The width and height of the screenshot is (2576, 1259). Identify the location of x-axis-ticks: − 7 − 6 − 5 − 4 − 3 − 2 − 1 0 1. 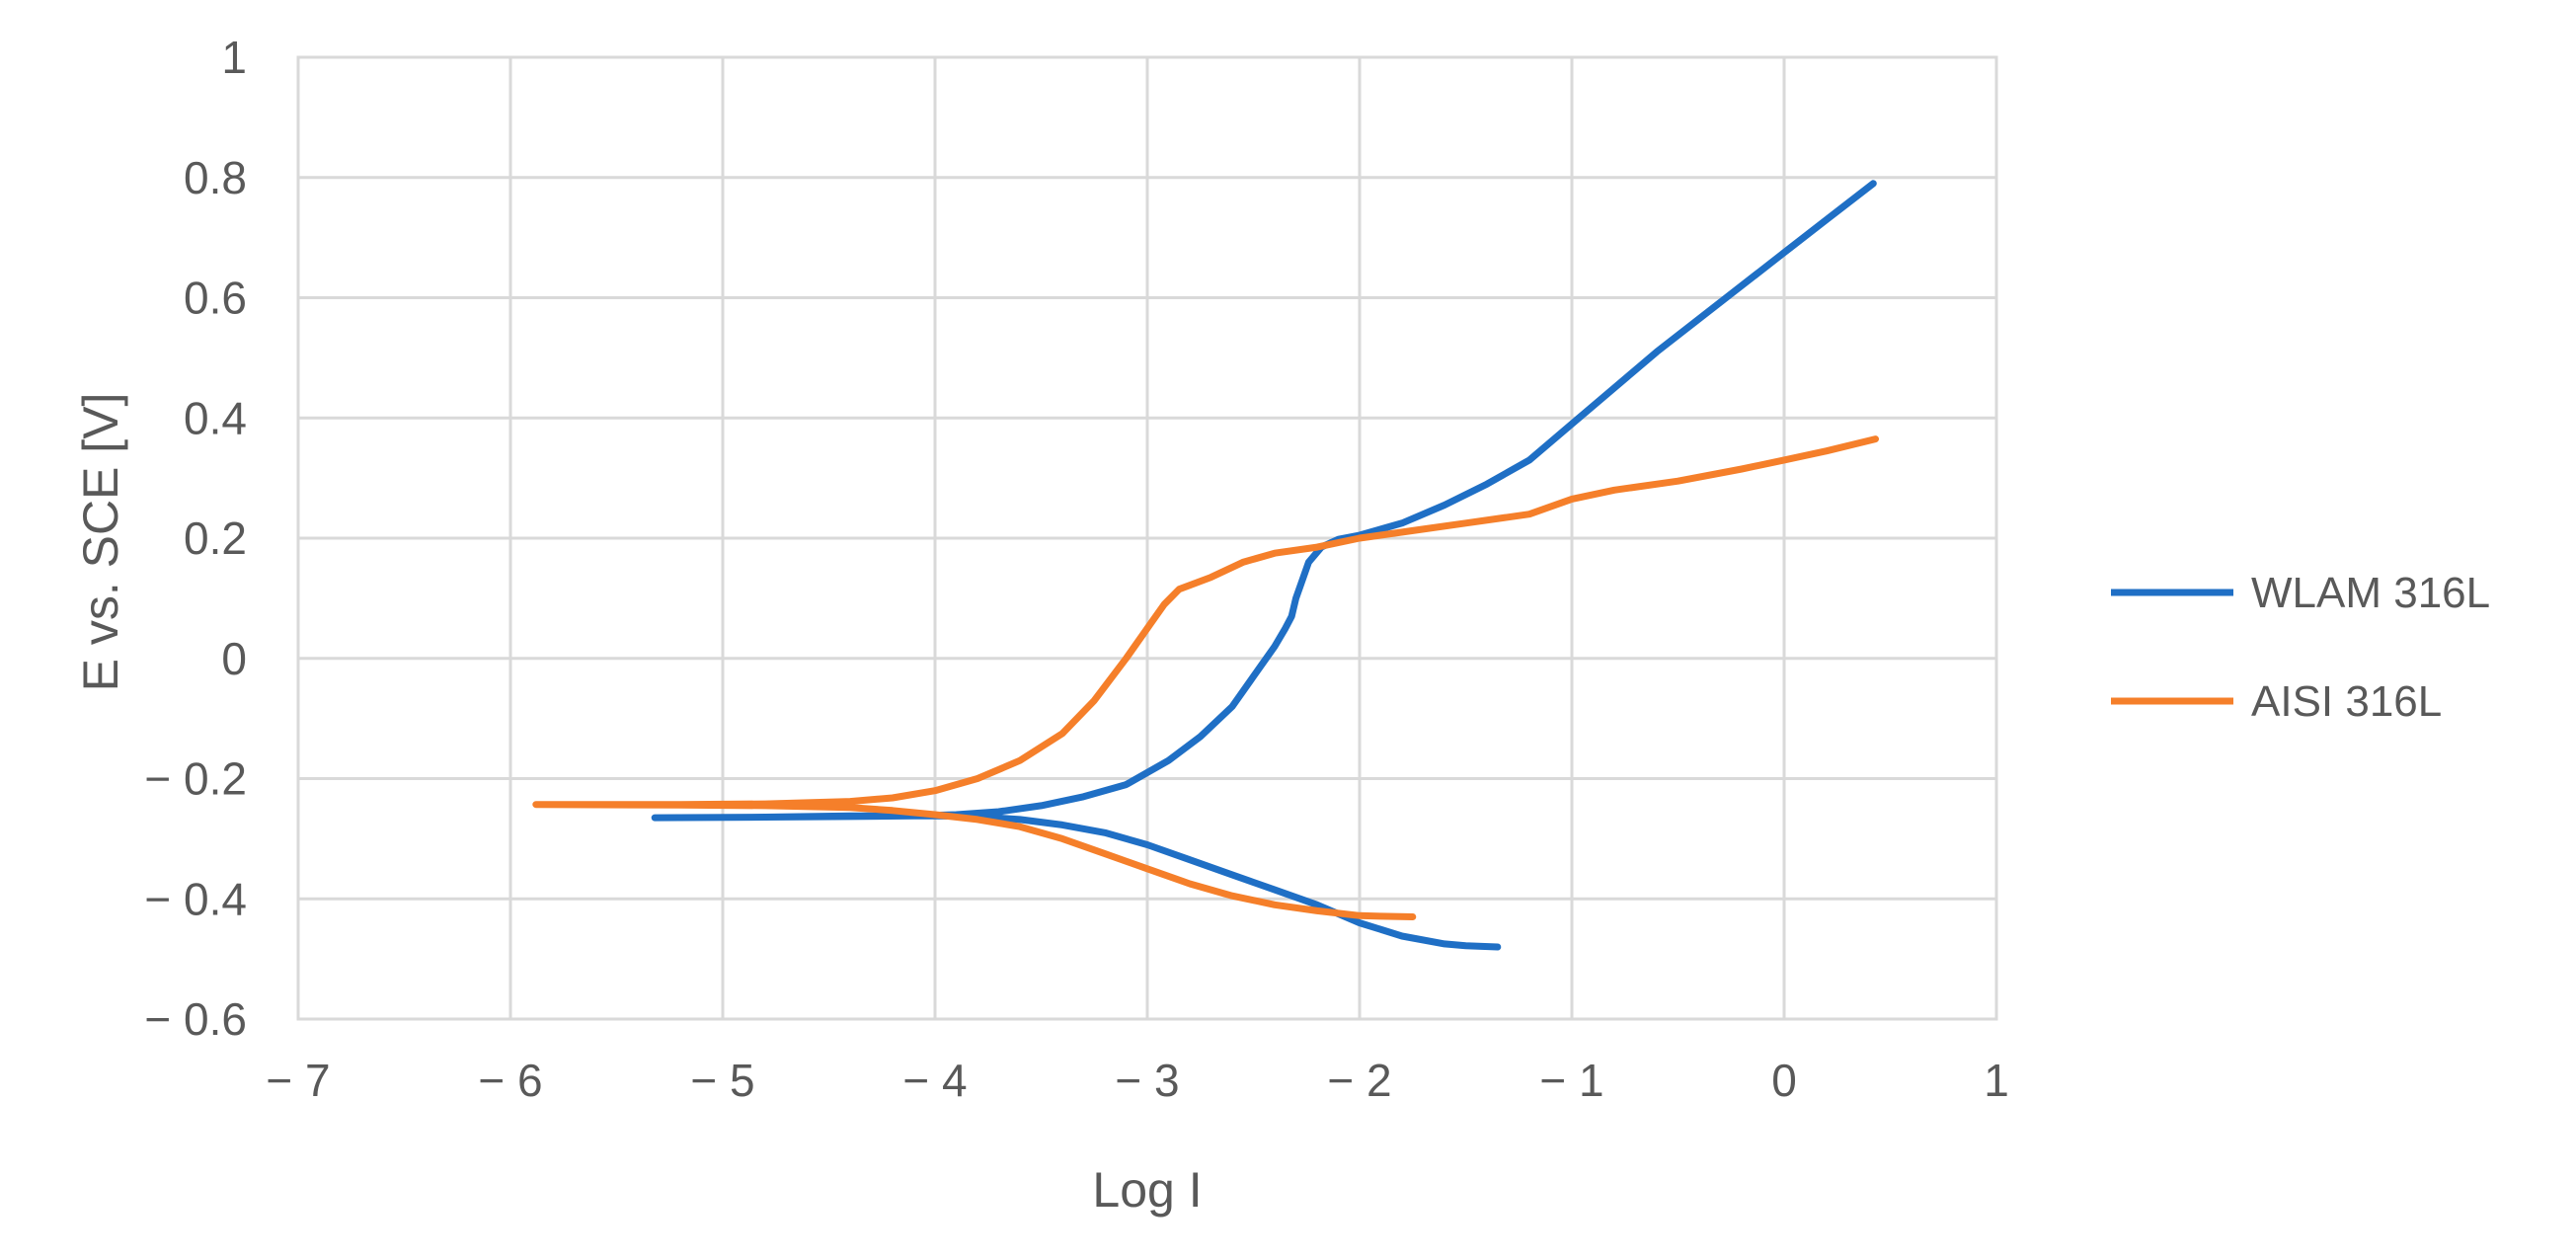
(1137, 1080).